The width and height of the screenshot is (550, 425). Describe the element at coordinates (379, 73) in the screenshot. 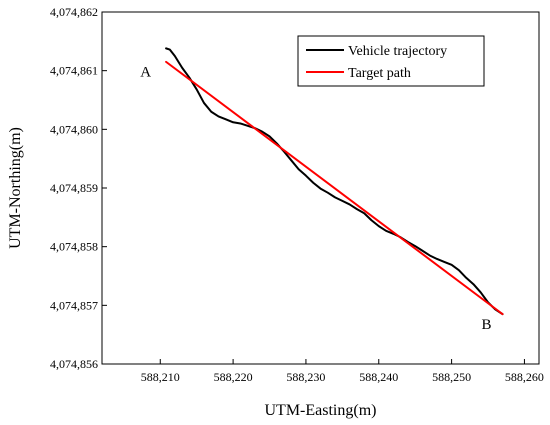

I see `legend-label-target-path: Target path` at that location.